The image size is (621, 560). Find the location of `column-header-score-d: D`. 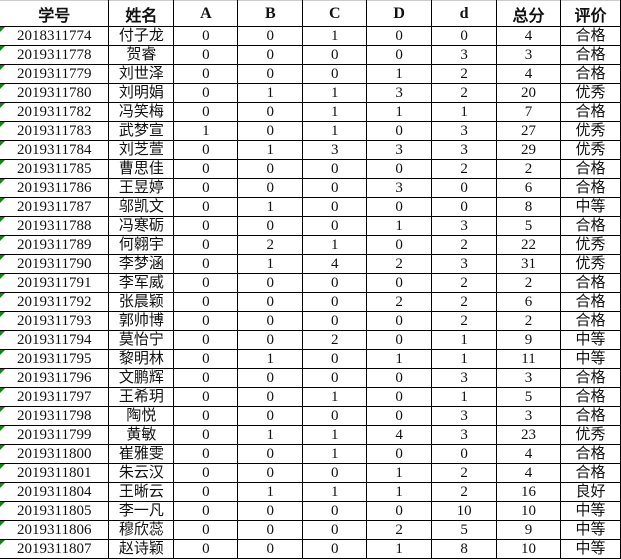

column-header-score-d: D is located at coordinates (399, 13).